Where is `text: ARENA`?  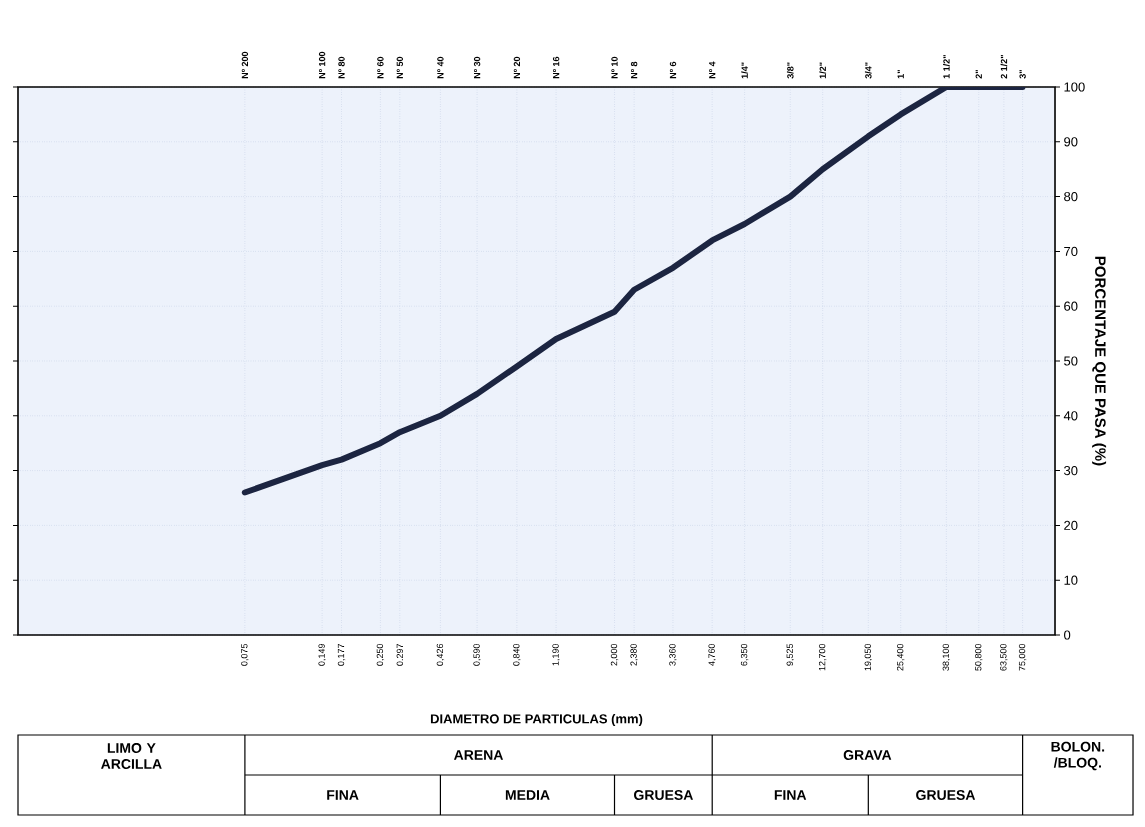
text: ARENA is located at coordinates (478, 755).